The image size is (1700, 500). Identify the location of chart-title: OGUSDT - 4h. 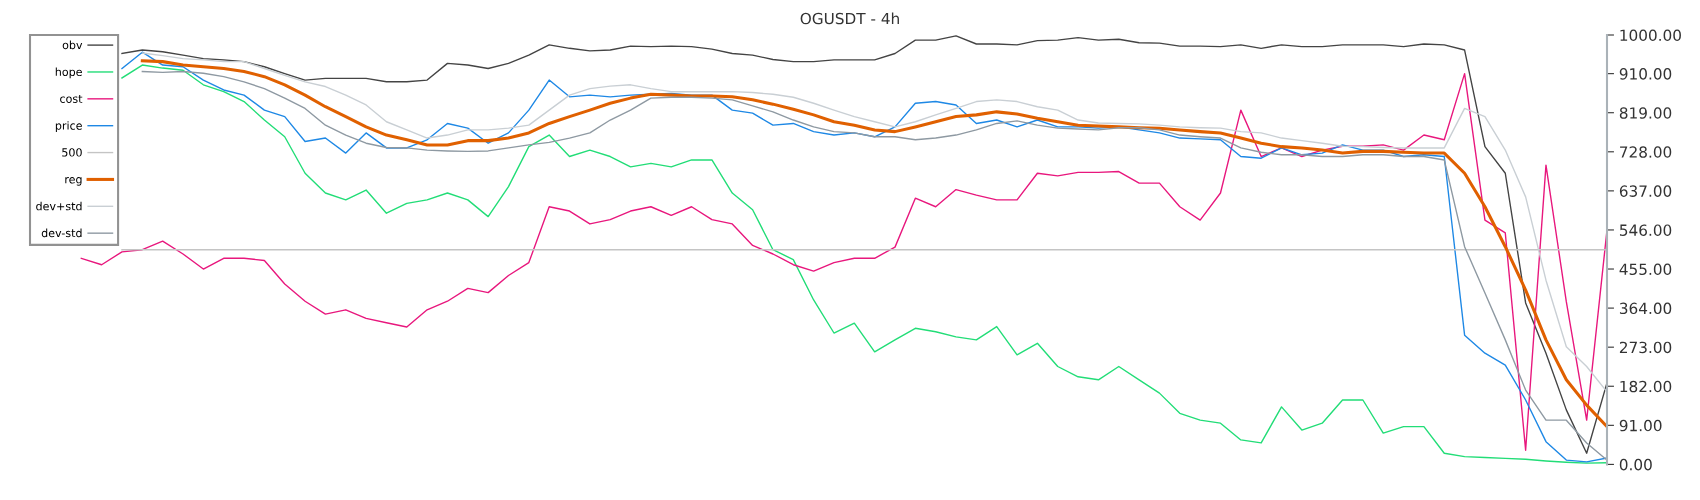
(849, 18).